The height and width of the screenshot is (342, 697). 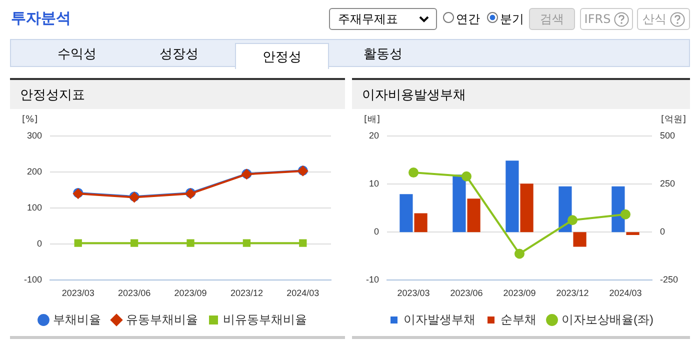 What do you see at coordinates (34, 171) in the screenshot?
I see `y-tick-label: 200` at bounding box center [34, 171].